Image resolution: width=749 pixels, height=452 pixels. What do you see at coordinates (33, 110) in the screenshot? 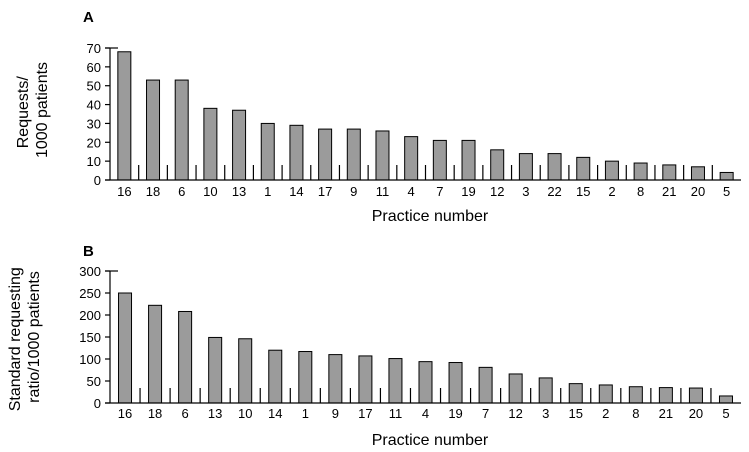
I see `panel-a-y-axis-title: Requests/ 1000 patients` at bounding box center [33, 110].